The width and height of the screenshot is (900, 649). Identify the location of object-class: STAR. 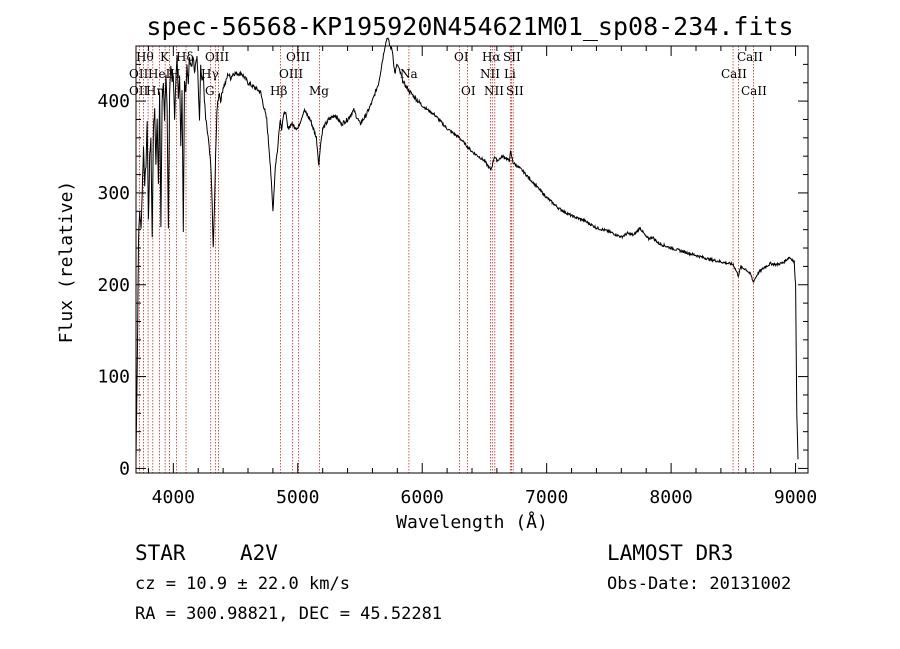
(160, 553).